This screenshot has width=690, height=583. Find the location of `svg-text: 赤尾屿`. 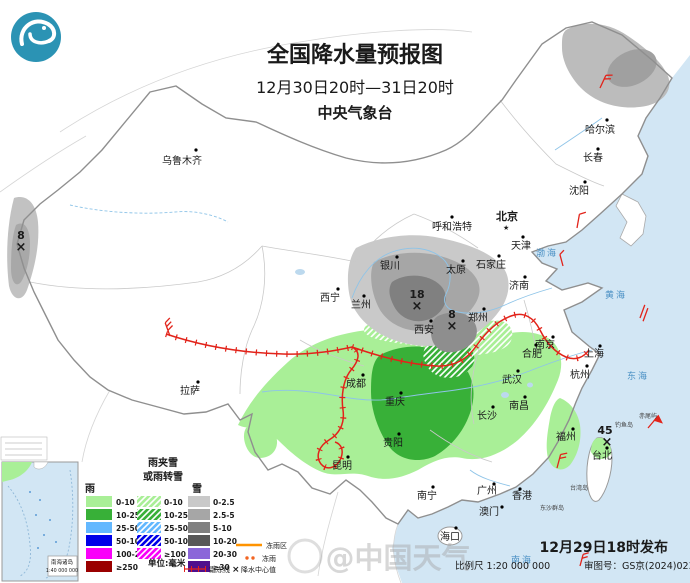

svg-text: 赤尾屿 is located at coordinates (648, 416).